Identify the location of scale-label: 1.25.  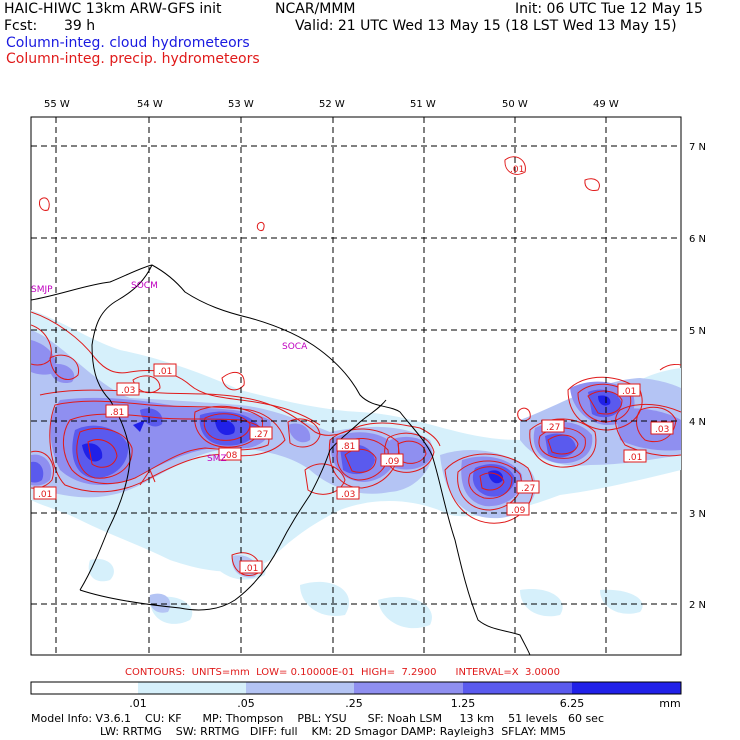
(463, 703).